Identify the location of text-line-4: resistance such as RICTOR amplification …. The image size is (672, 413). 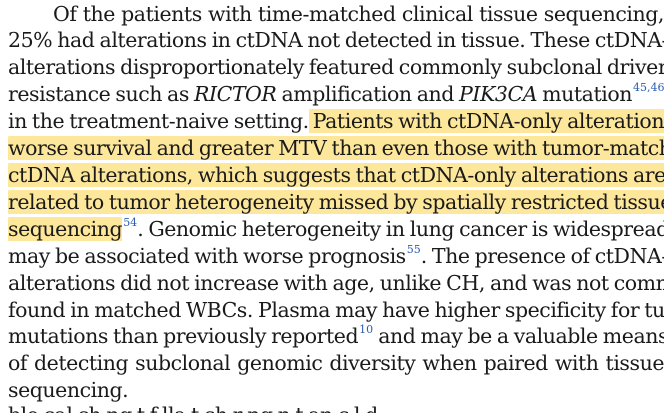
(336, 94).